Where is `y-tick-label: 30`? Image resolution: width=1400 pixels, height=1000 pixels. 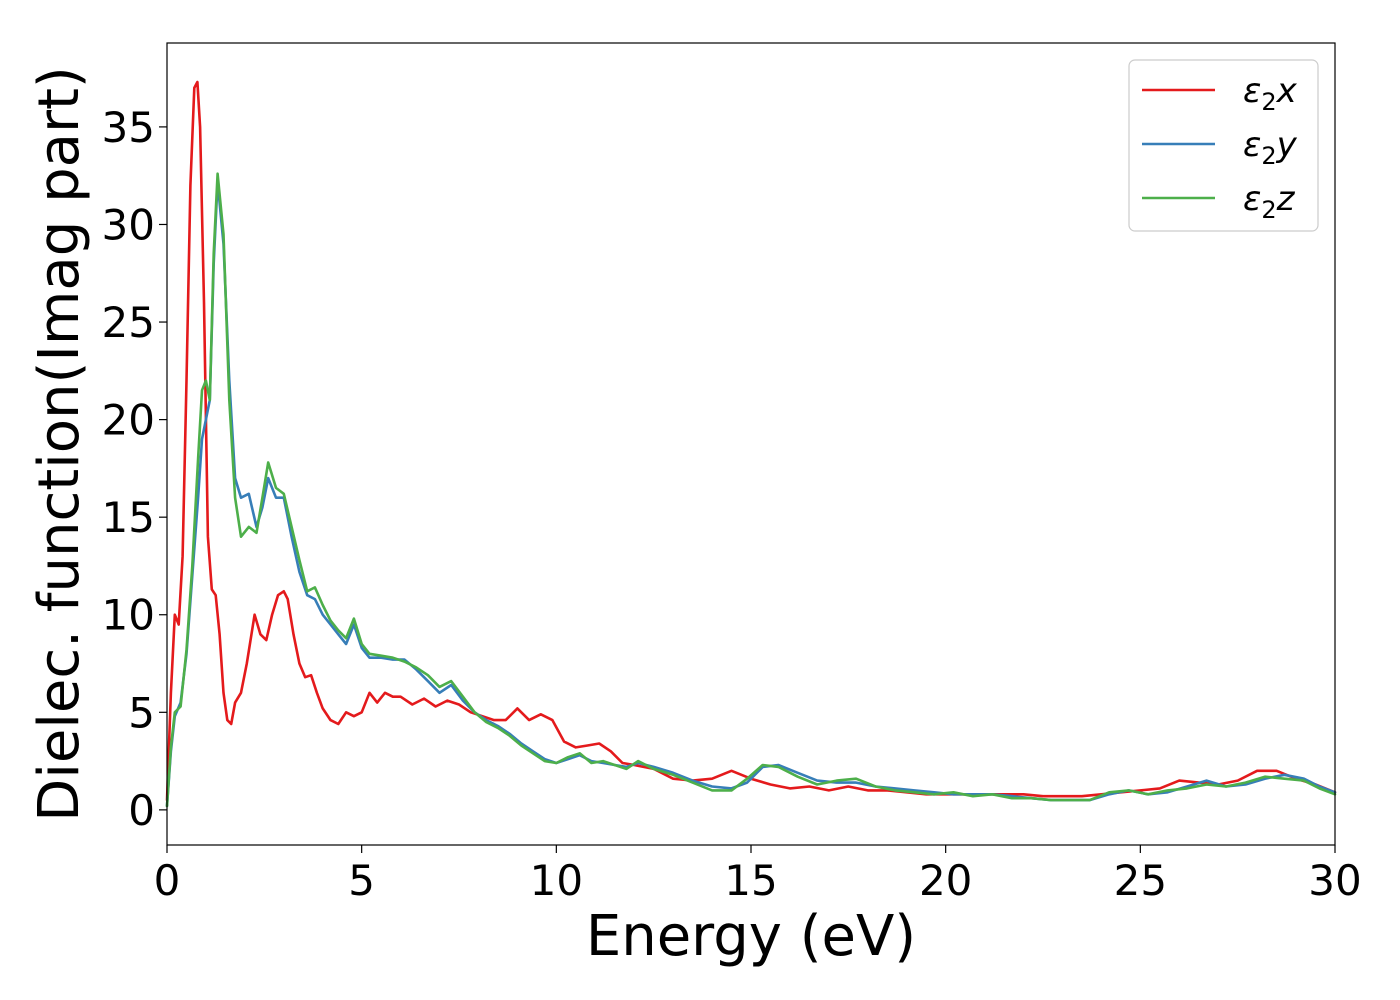
y-tick-label: 30 is located at coordinates (128, 224).